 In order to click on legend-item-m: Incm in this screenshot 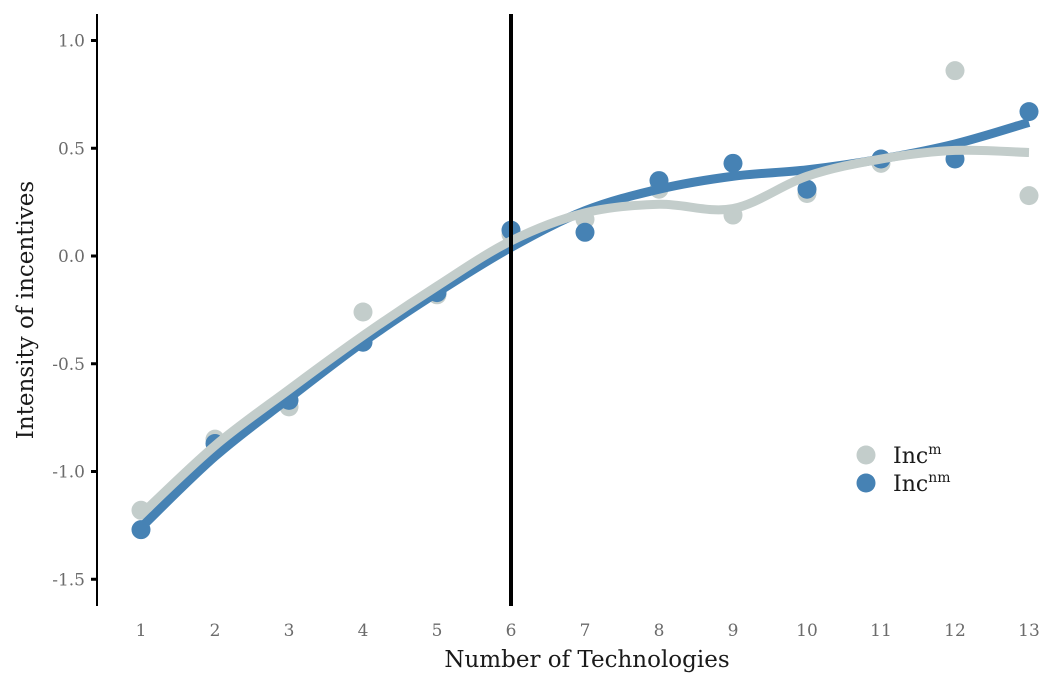, I will do `click(898, 455)`.